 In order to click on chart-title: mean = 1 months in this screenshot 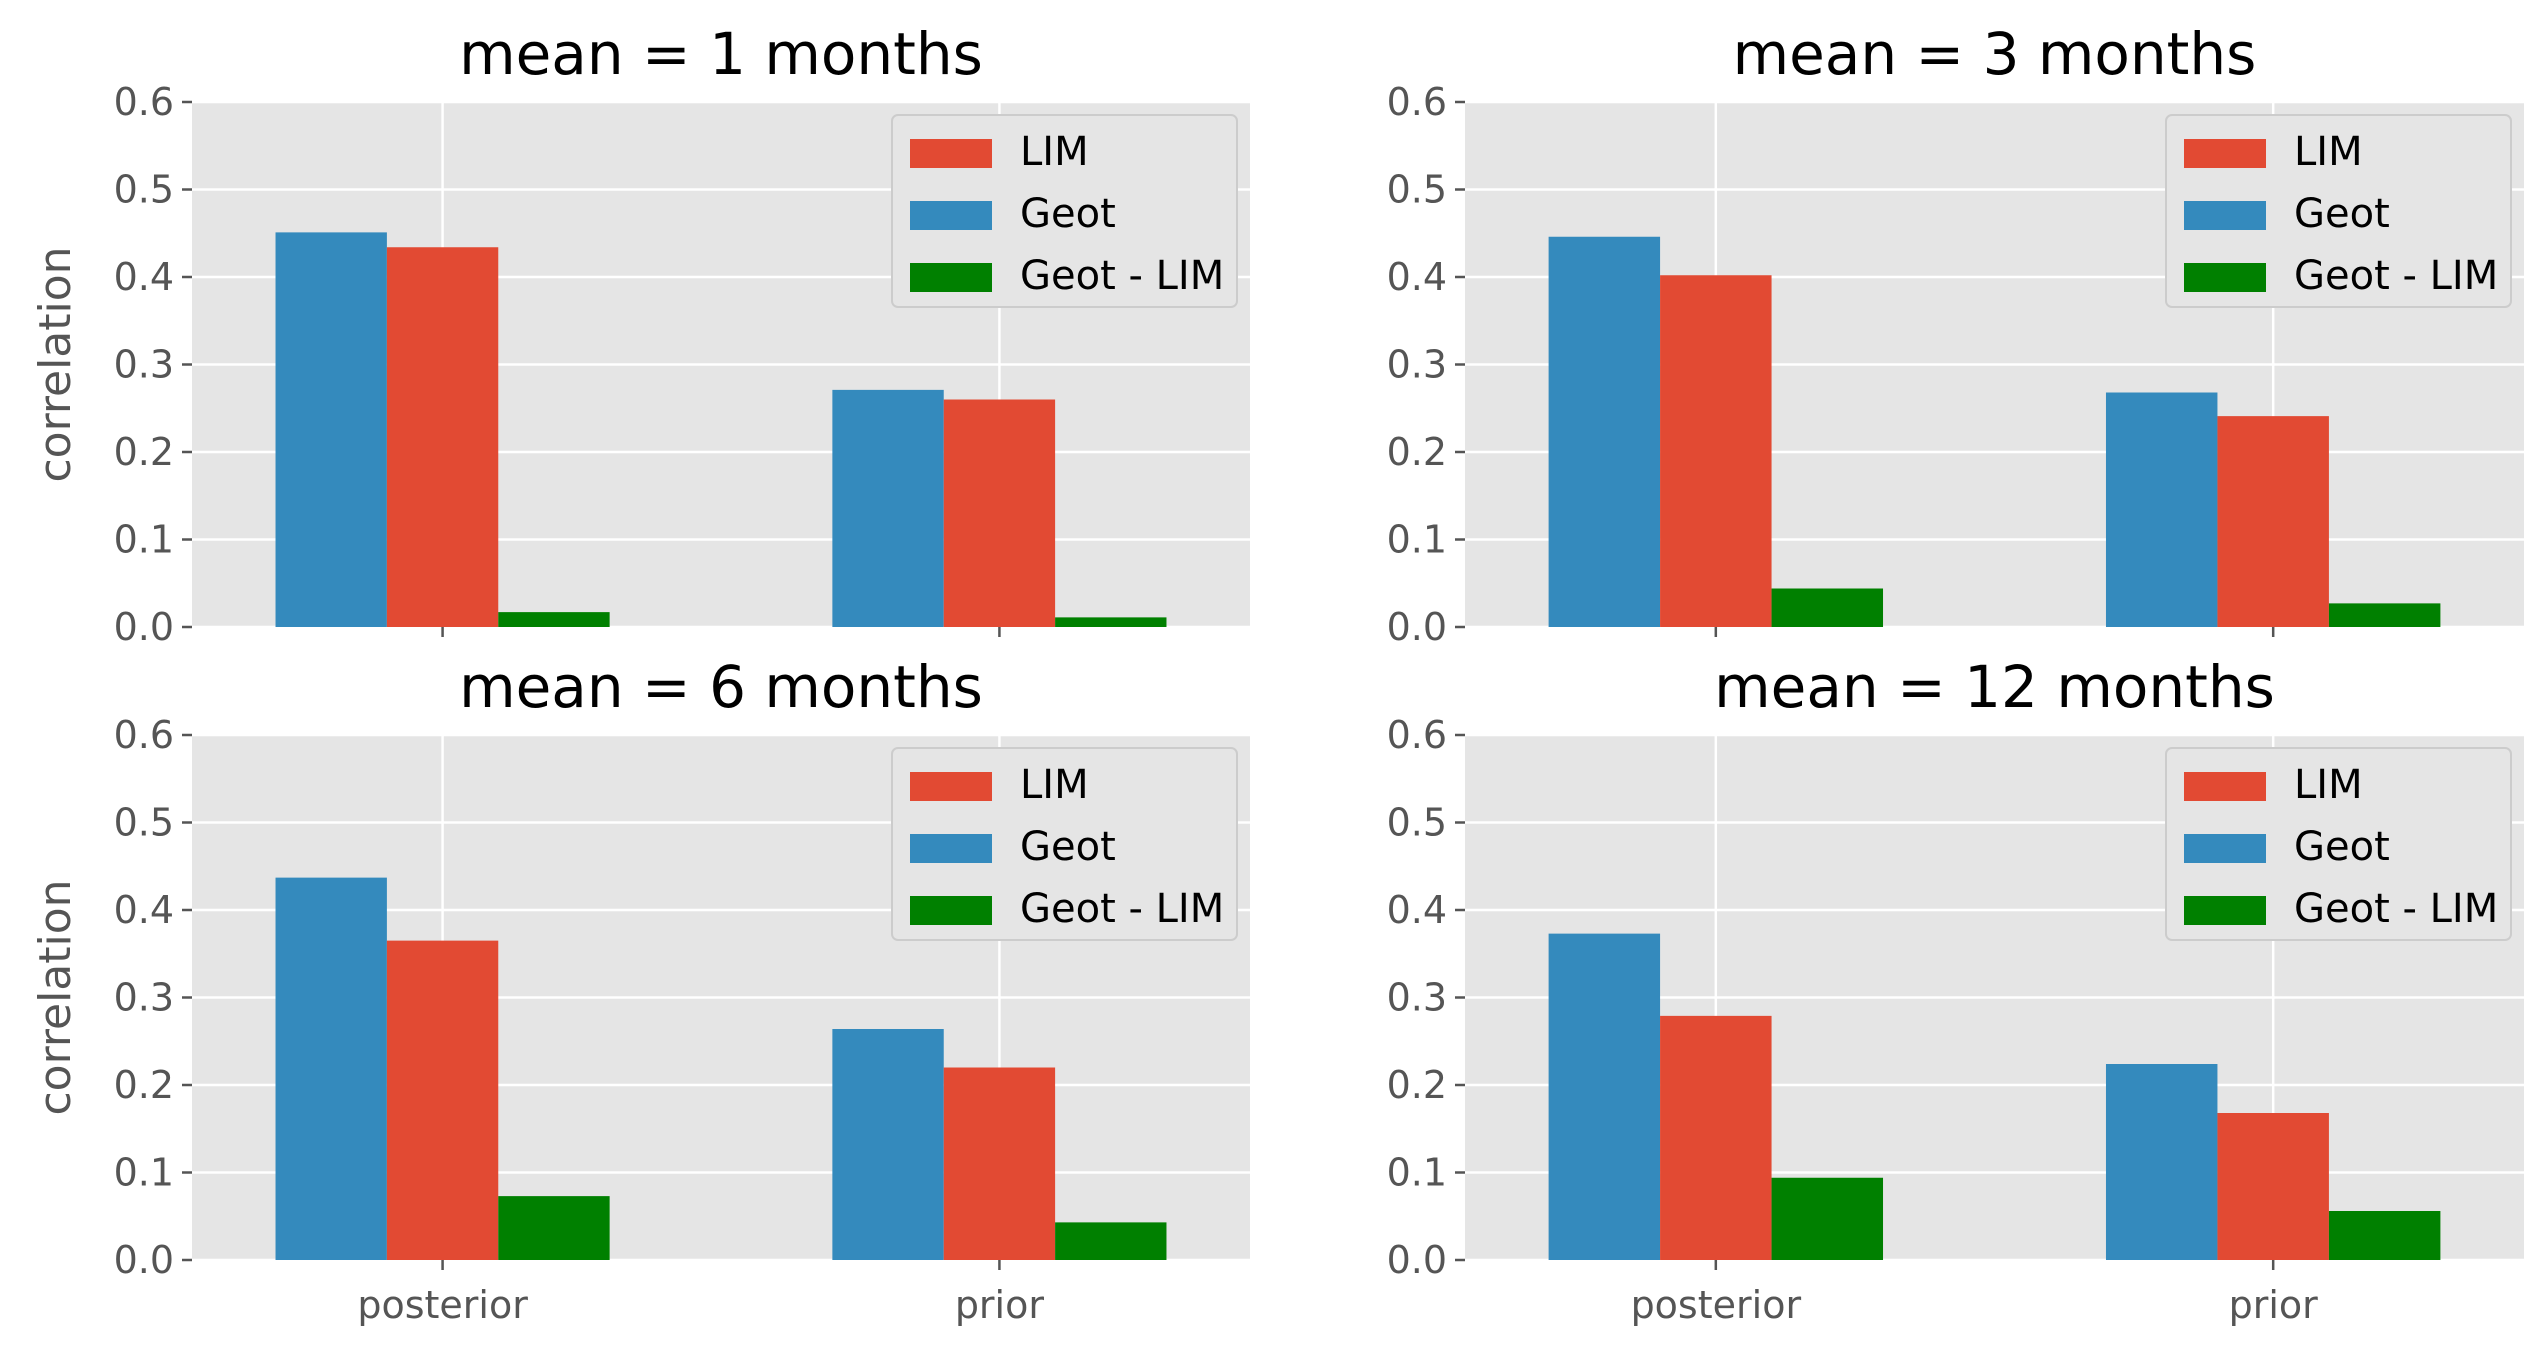, I will do `click(721, 54)`.